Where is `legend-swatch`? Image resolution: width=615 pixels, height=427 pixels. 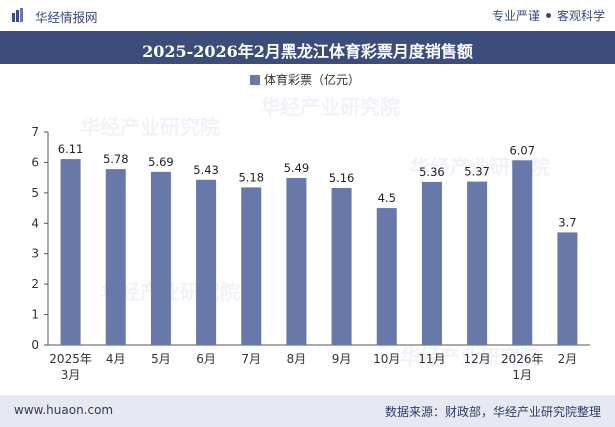 legend-swatch is located at coordinates (255, 80).